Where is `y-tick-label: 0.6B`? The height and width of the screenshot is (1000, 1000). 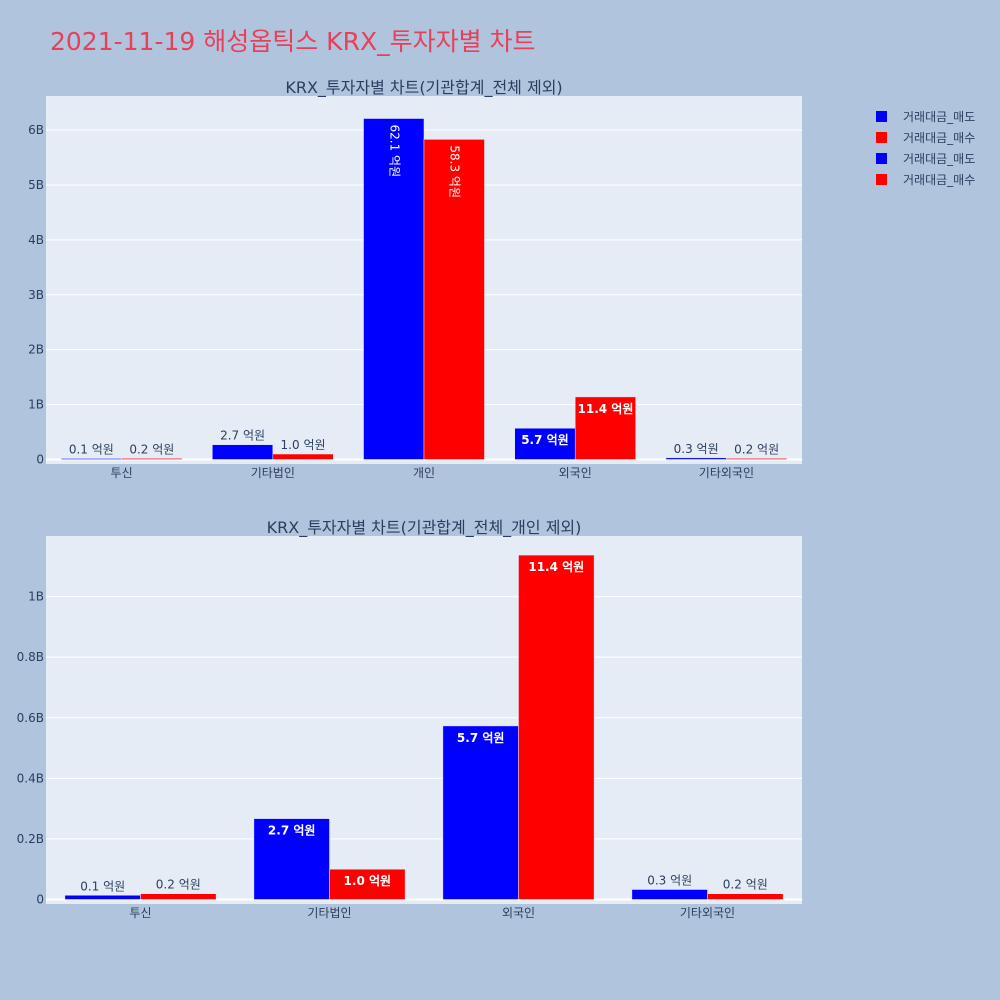
y-tick-label: 0.6B is located at coordinates (30, 718).